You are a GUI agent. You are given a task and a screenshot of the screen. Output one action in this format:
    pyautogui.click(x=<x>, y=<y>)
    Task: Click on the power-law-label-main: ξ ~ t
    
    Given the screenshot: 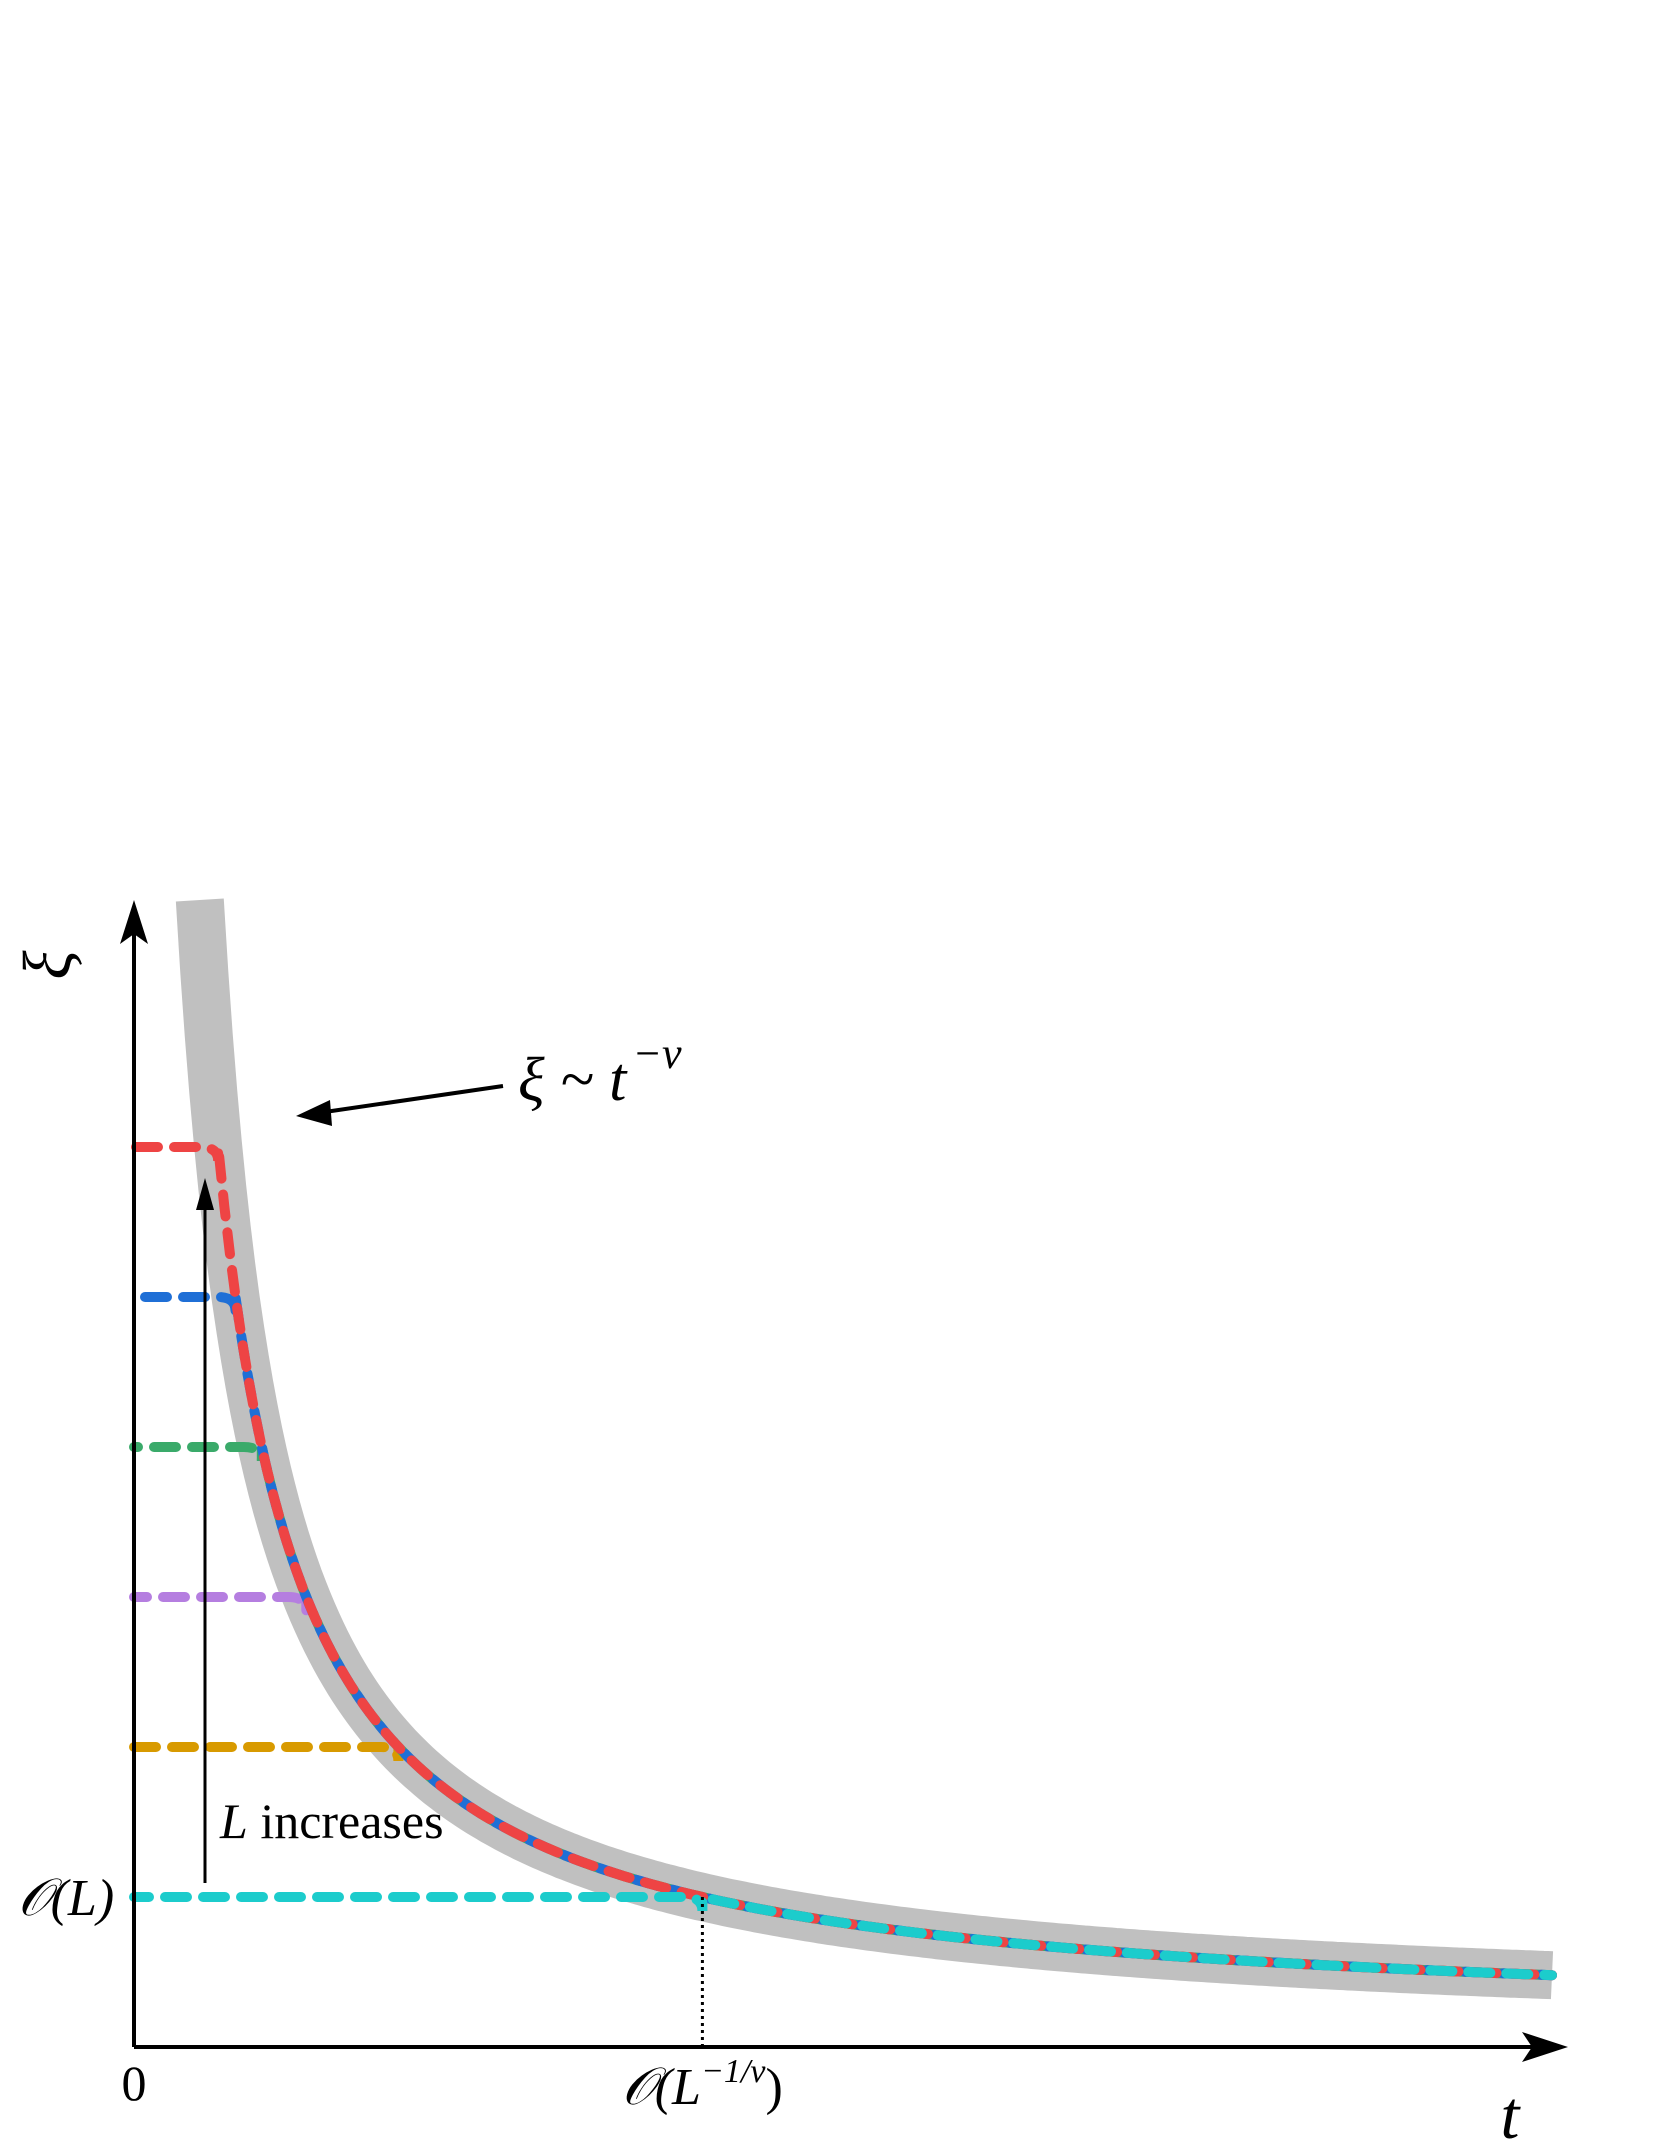 What is the action you would take?
    pyautogui.click(x=573, y=1080)
    